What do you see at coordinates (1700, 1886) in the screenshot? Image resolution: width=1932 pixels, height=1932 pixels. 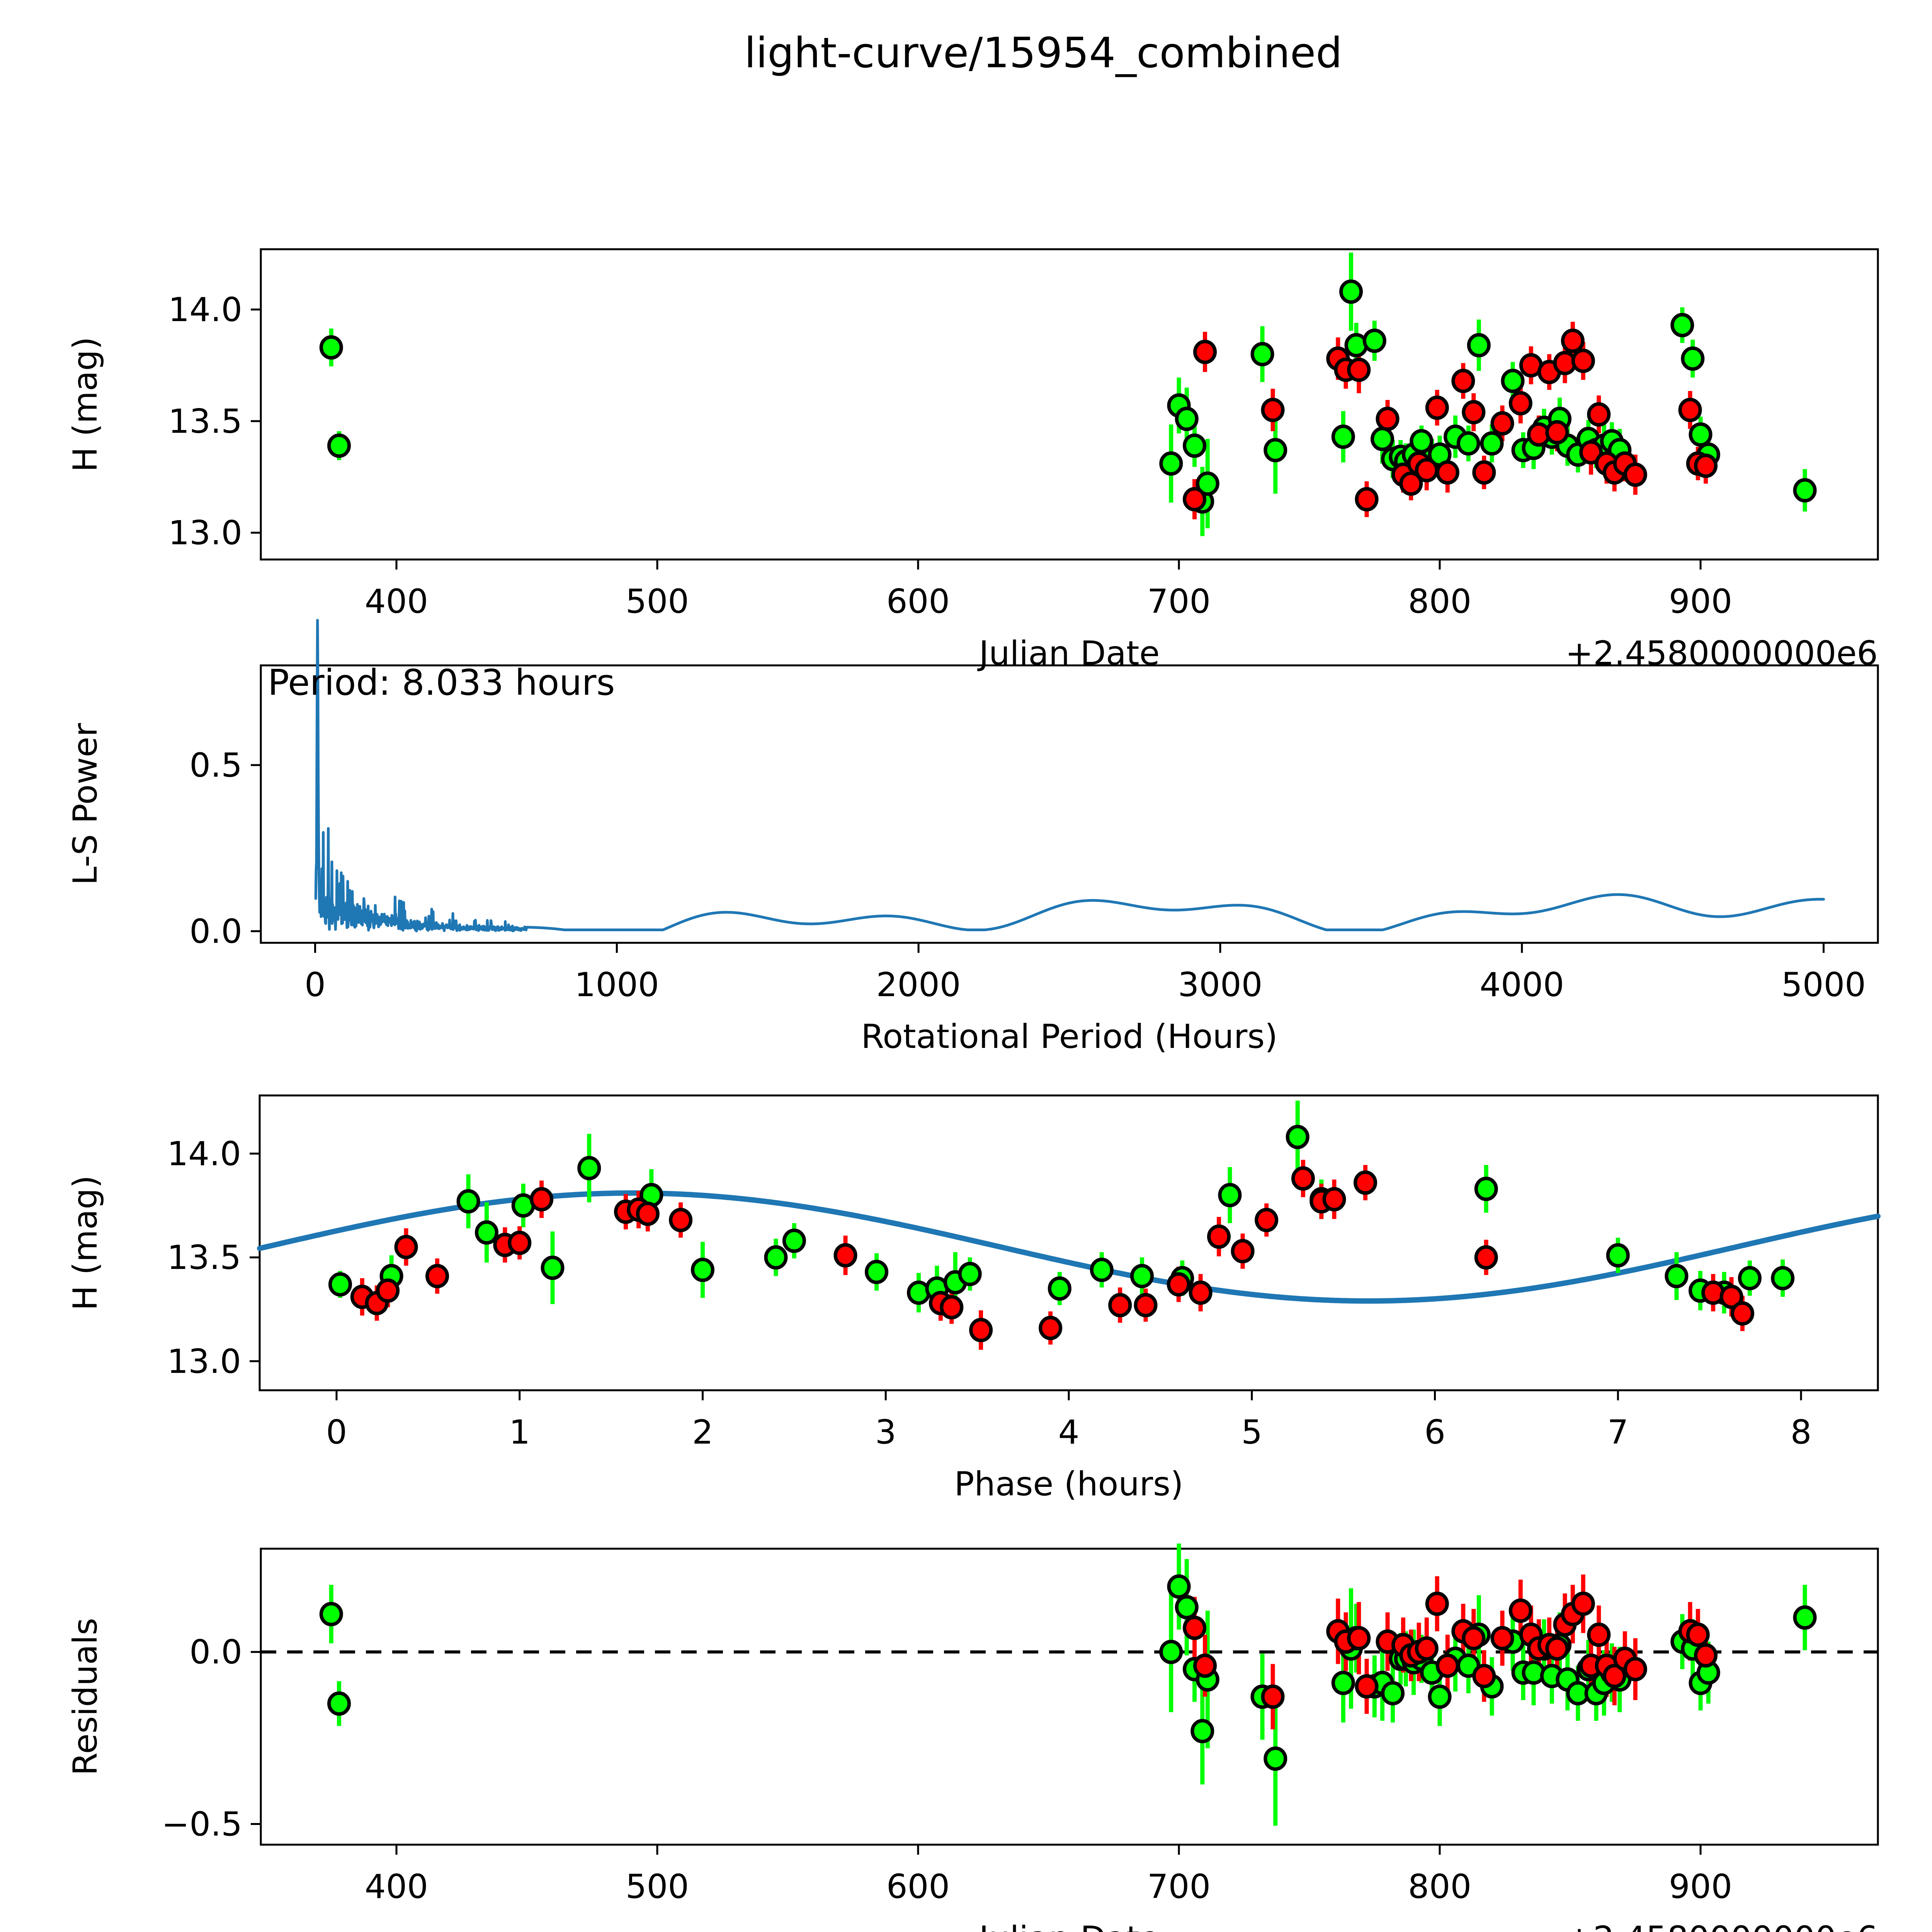 I see `residuals-x-tick-label: 900` at bounding box center [1700, 1886].